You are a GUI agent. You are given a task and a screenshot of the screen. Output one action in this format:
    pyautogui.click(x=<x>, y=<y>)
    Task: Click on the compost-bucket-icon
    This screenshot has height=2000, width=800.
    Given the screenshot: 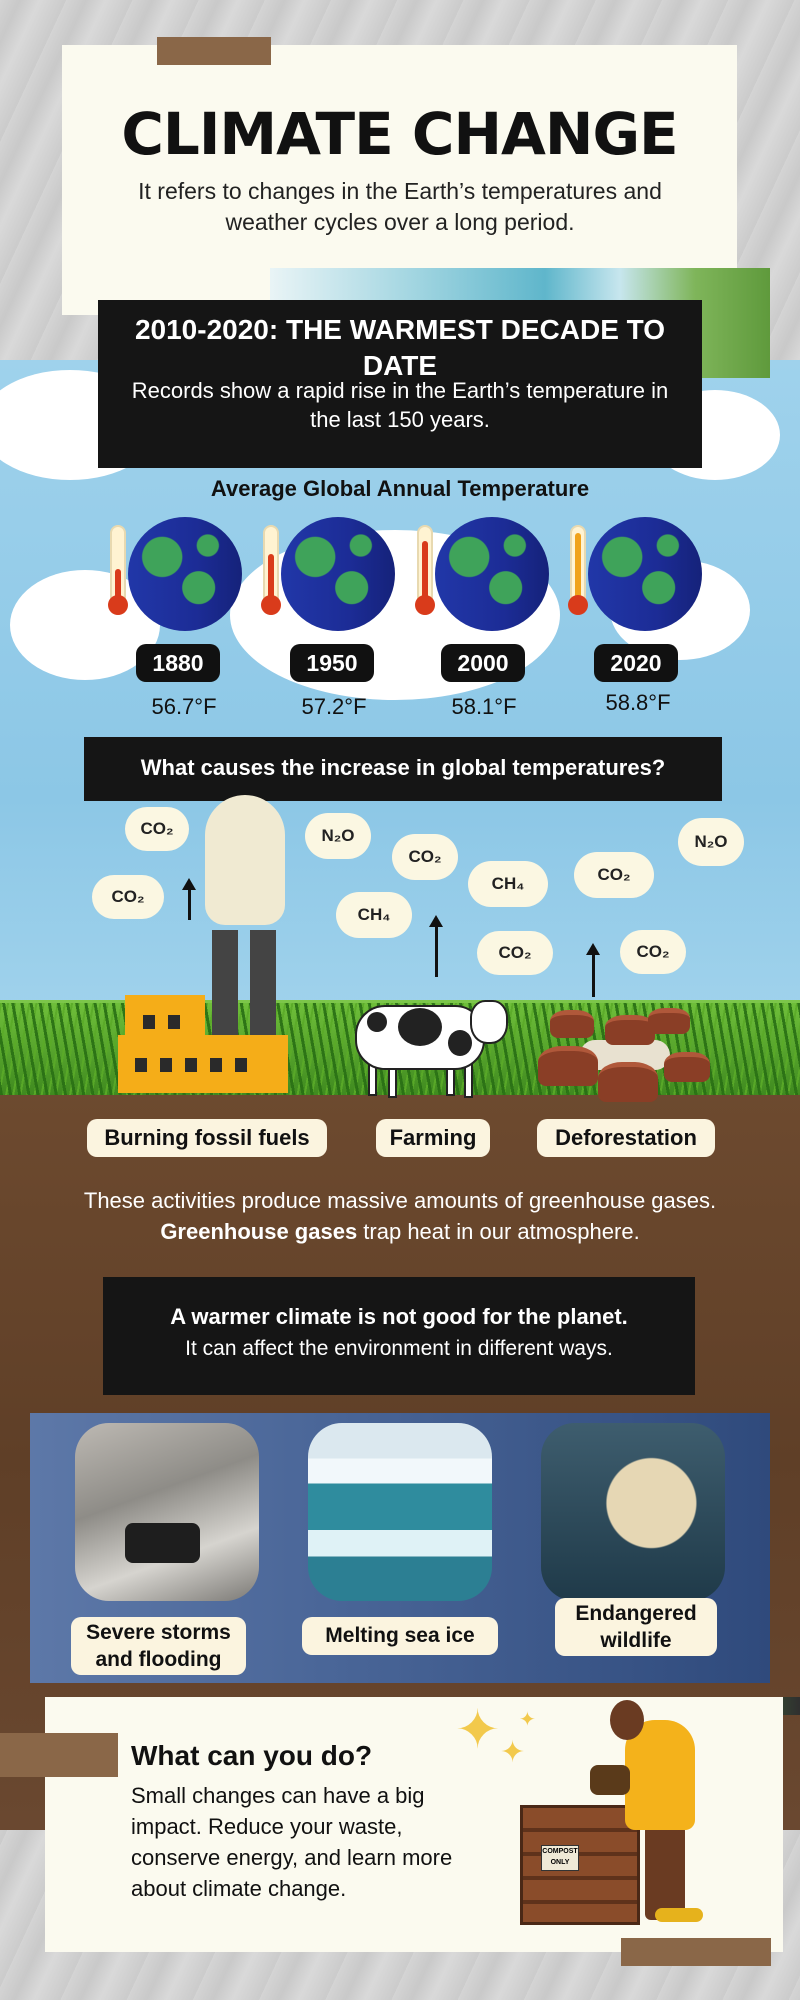 What is the action you would take?
    pyautogui.click(x=610, y=1780)
    